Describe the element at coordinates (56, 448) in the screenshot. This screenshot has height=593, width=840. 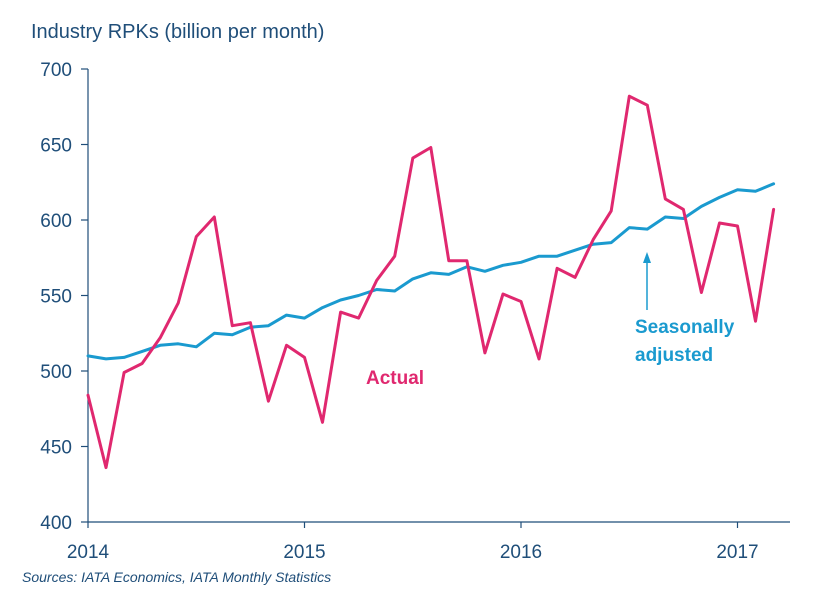
I see `y-tick-label: 450` at that location.